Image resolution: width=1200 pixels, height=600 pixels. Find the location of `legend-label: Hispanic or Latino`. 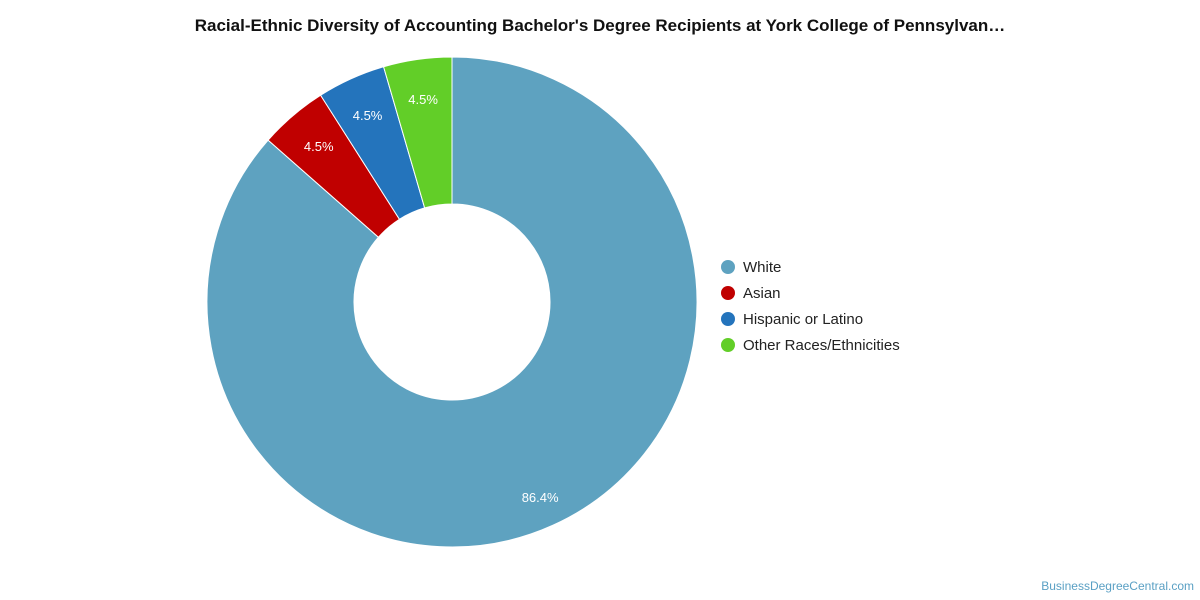

legend-label: Hispanic or Latino is located at coordinates (803, 319).